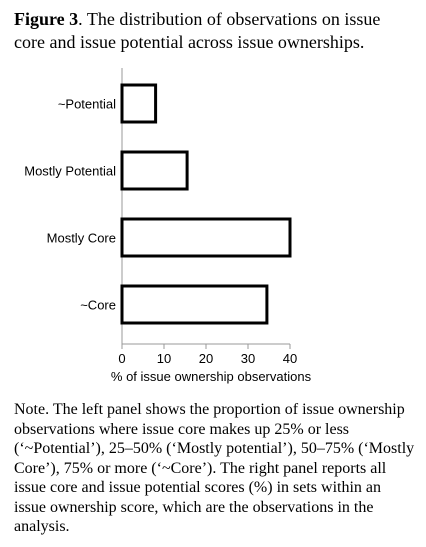  What do you see at coordinates (248, 358) in the screenshot?
I see `x-tick-label: 30` at bounding box center [248, 358].